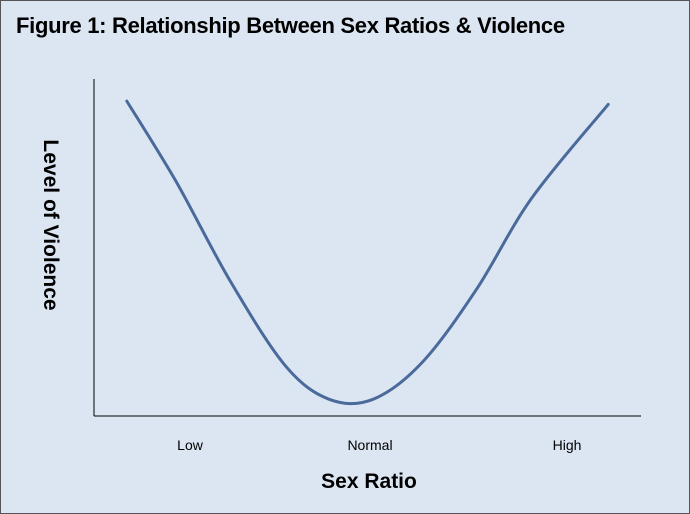 This screenshot has height=514, width=690. I want to click on x-tick-label-normal: Normal, so click(369, 445).